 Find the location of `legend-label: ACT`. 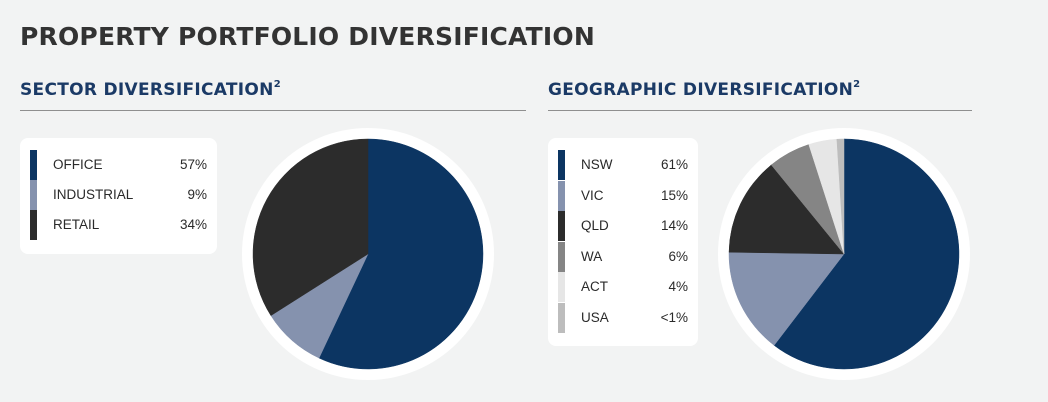

legend-label: ACT is located at coordinates (594, 286).